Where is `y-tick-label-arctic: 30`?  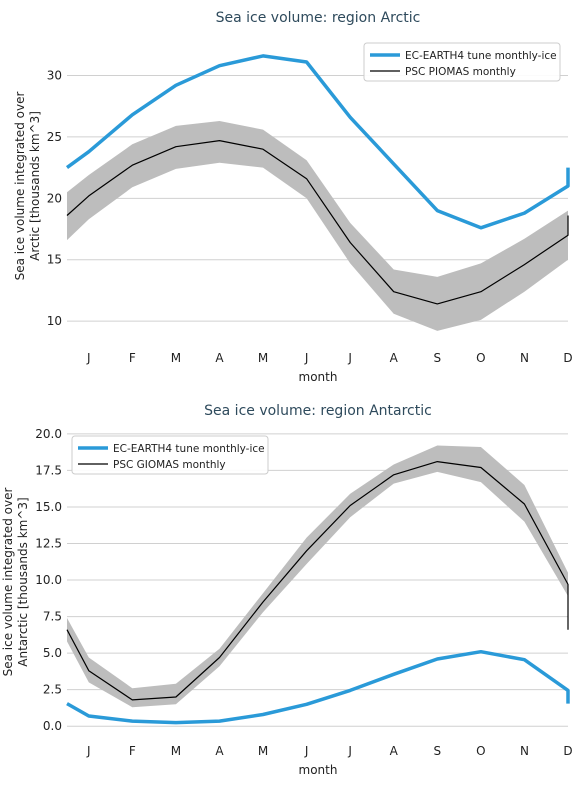 y-tick-label-arctic: 30 is located at coordinates (54, 76).